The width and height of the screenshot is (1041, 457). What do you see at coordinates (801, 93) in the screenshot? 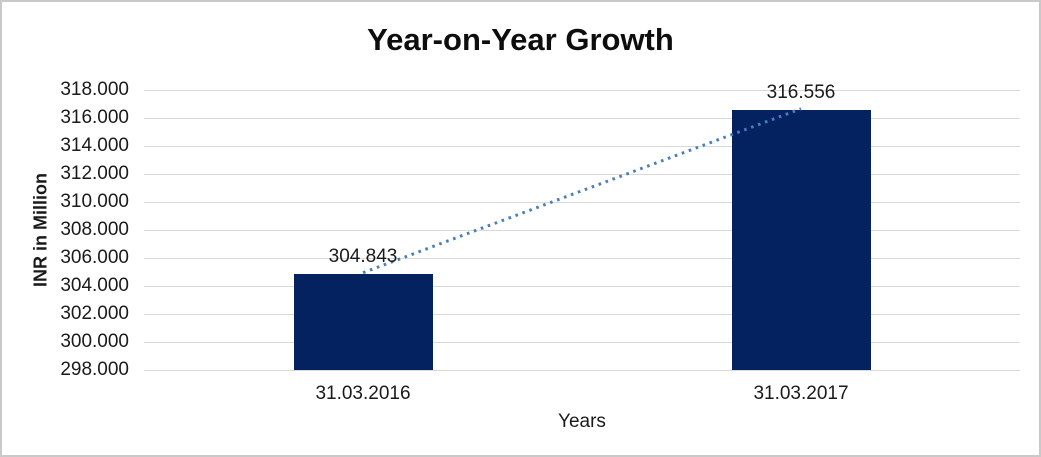
I see `data-label: 316.556` at bounding box center [801, 93].